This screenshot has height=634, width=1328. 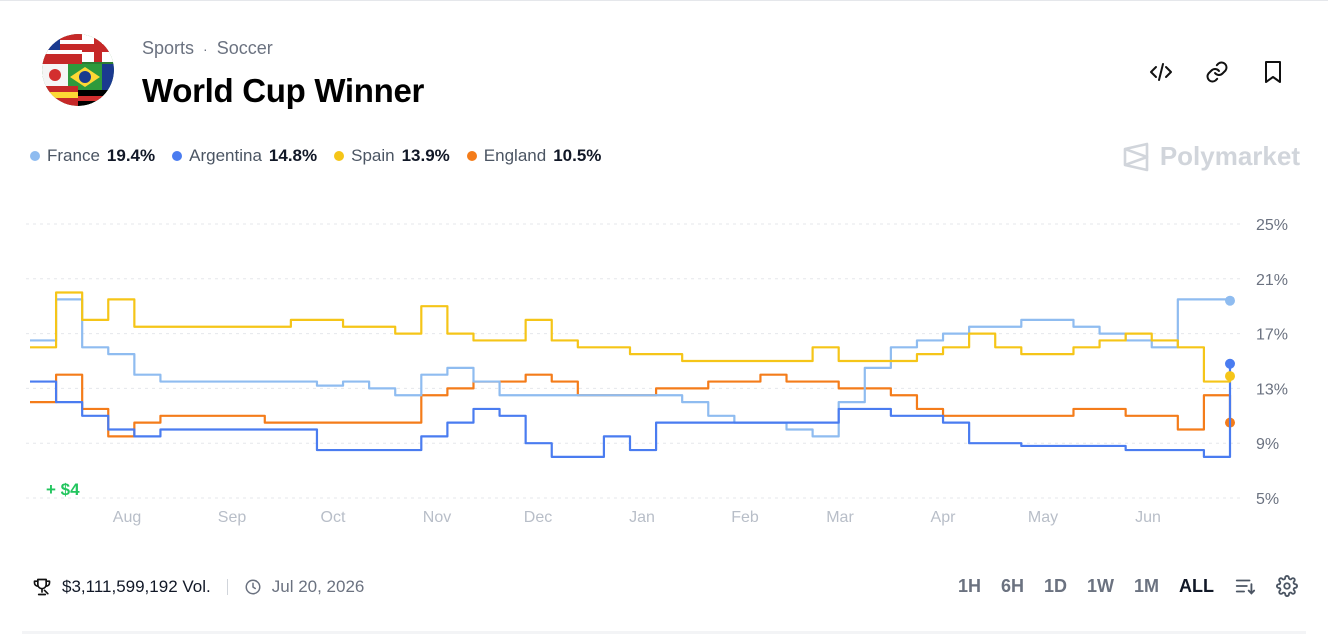 I want to click on x-tick-label: Apr, so click(x=944, y=517).